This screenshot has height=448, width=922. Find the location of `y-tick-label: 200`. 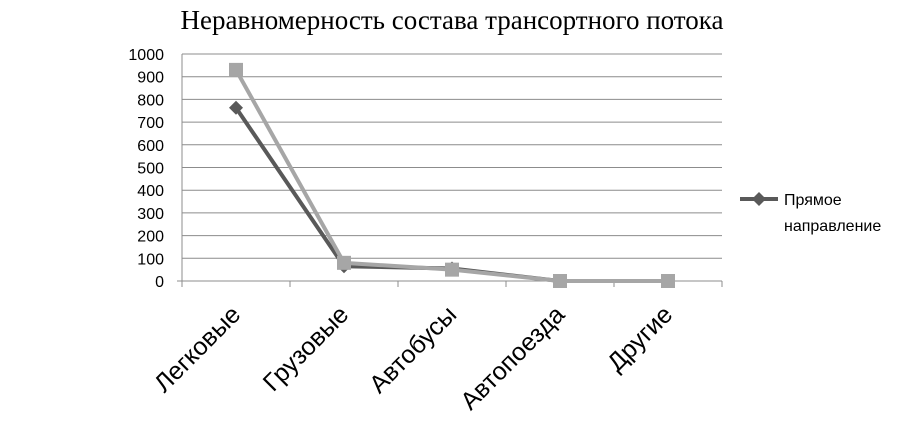

y-tick-label: 200 is located at coordinates (150, 237).